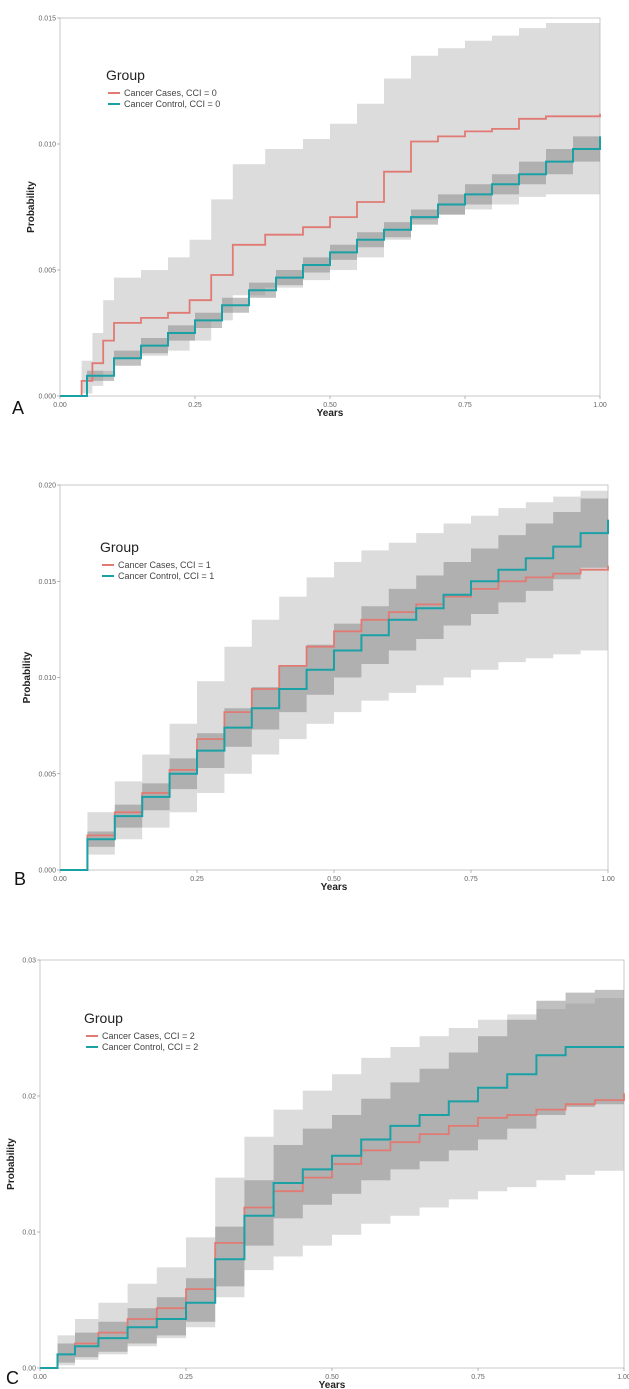 The width and height of the screenshot is (629, 1389). Describe the element at coordinates (20, 879) in the screenshot. I see `panel-label-b: B` at that location.